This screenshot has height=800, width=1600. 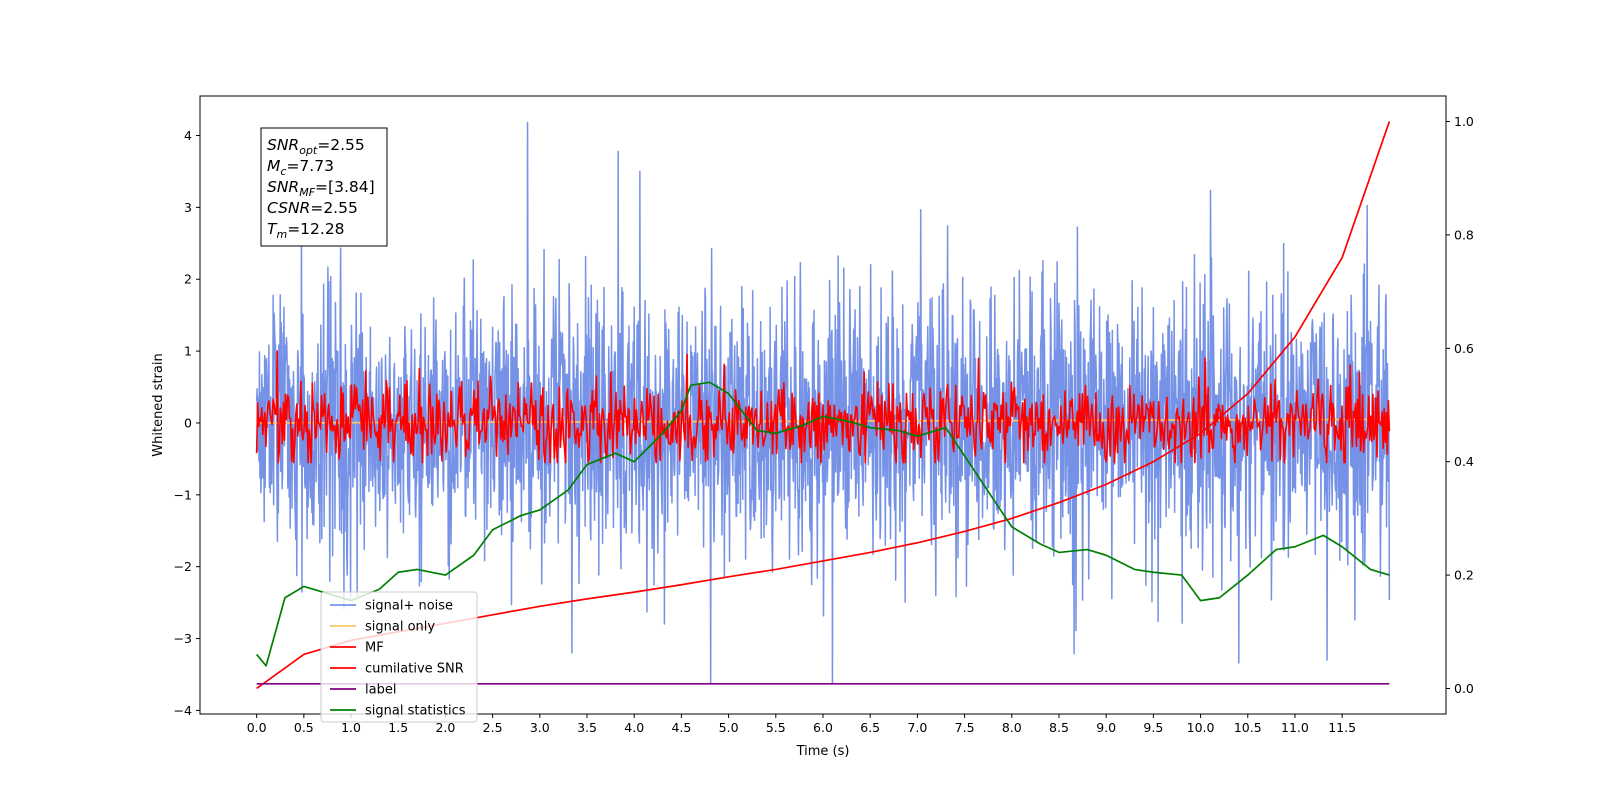 What do you see at coordinates (540, 727) in the screenshot?
I see `x-tick-label: 3.0` at bounding box center [540, 727].